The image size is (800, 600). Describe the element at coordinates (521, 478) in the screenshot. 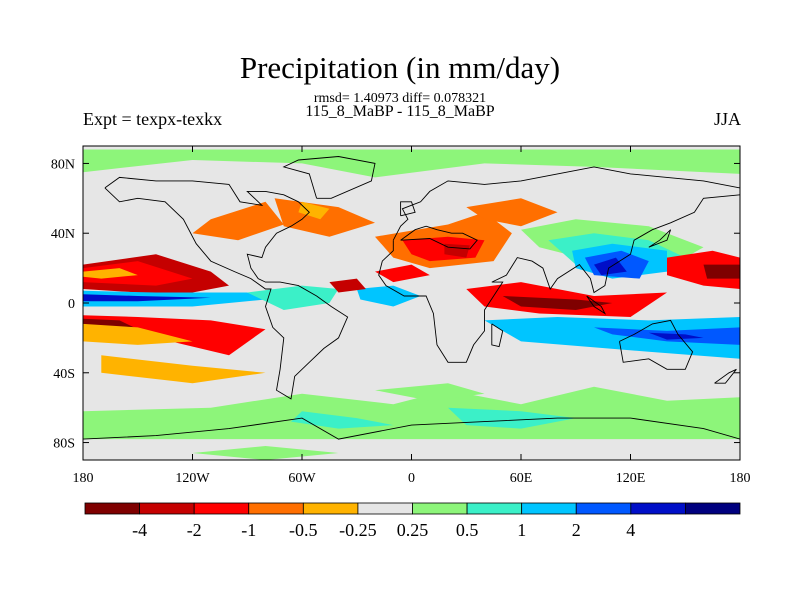

I see `lon-tick-label: 60E` at that location.